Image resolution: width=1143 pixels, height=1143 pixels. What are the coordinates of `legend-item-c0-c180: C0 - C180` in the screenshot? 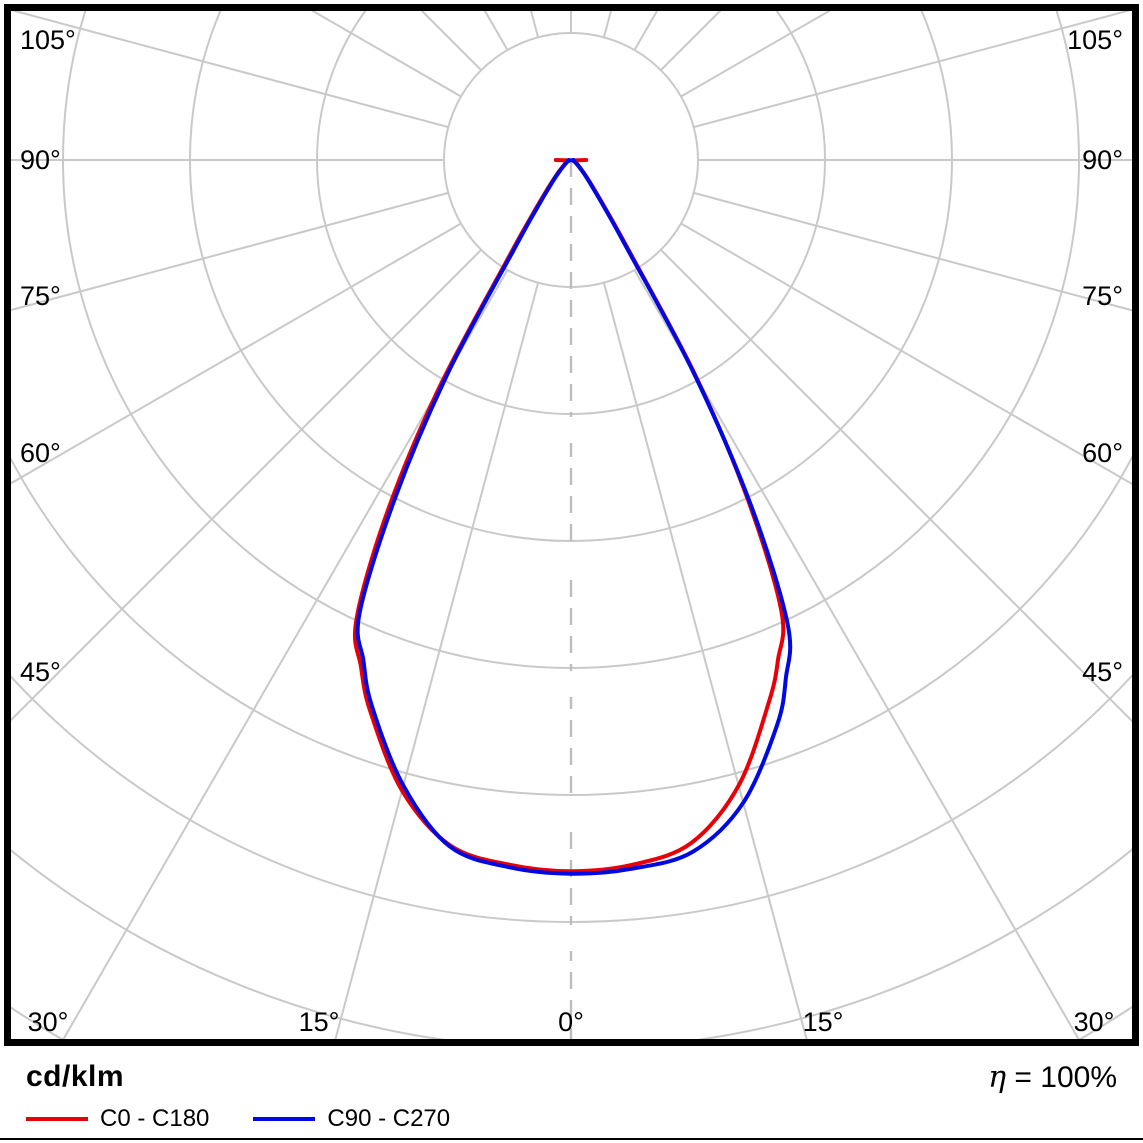 It's located at (117, 1119).